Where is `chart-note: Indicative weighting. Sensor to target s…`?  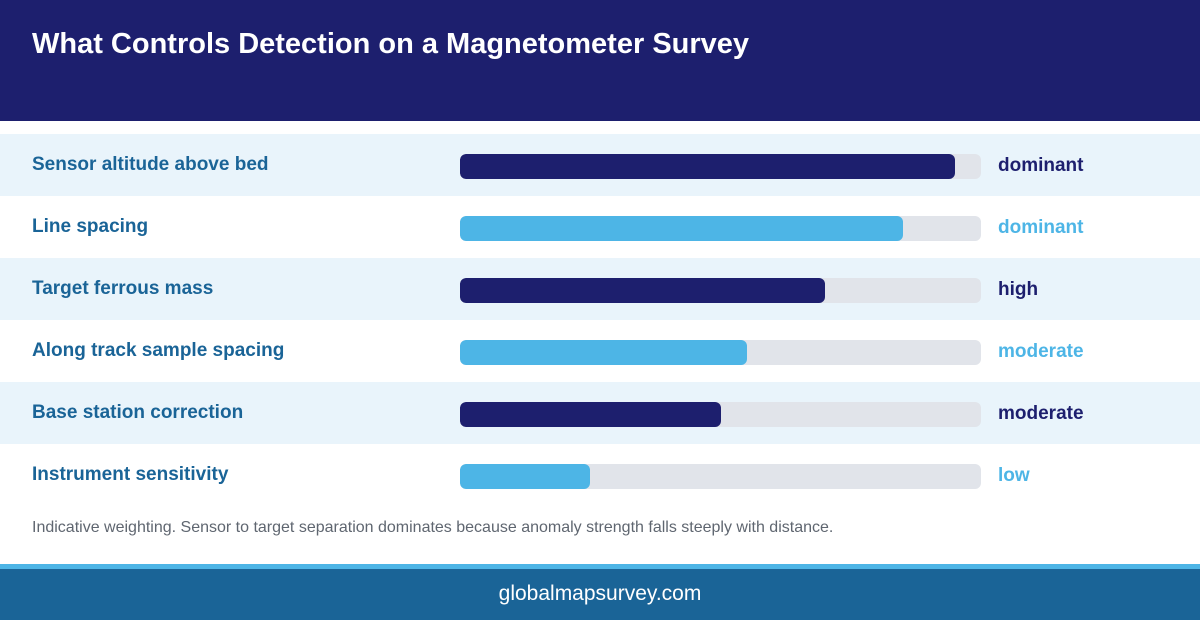 chart-note: Indicative weighting. Sensor to target s… is located at coordinates (433, 527).